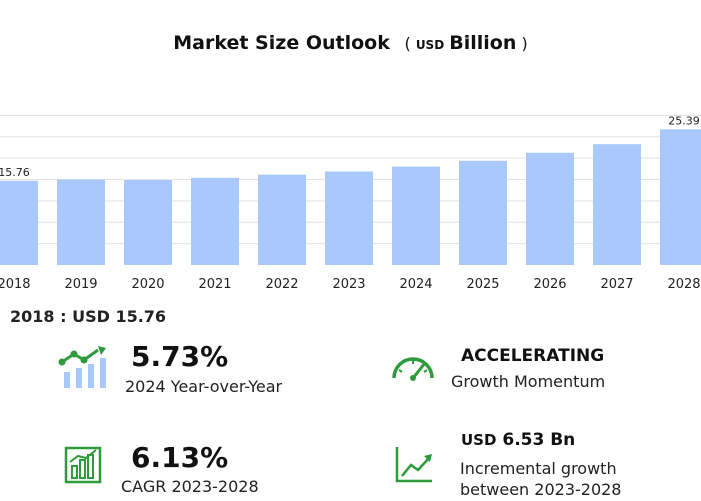 The height and width of the screenshot is (501, 701). What do you see at coordinates (281, 284) in the screenshot?
I see `x-tick-label: 2022` at bounding box center [281, 284].